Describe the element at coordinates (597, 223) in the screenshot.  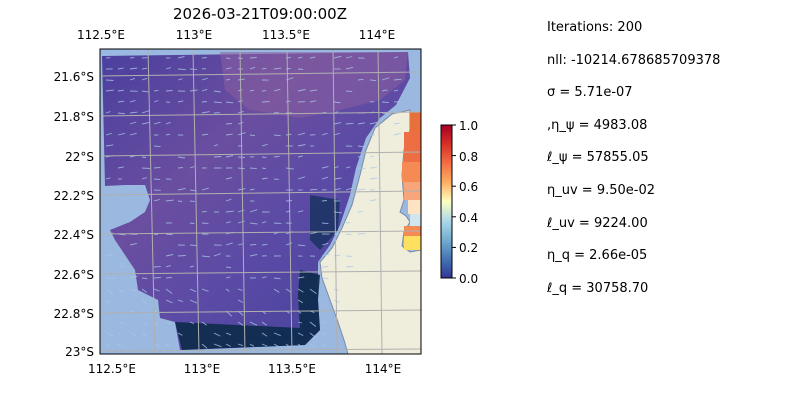
I see `ell-uv-label: ℓ_uv = 9224.00` at that location.